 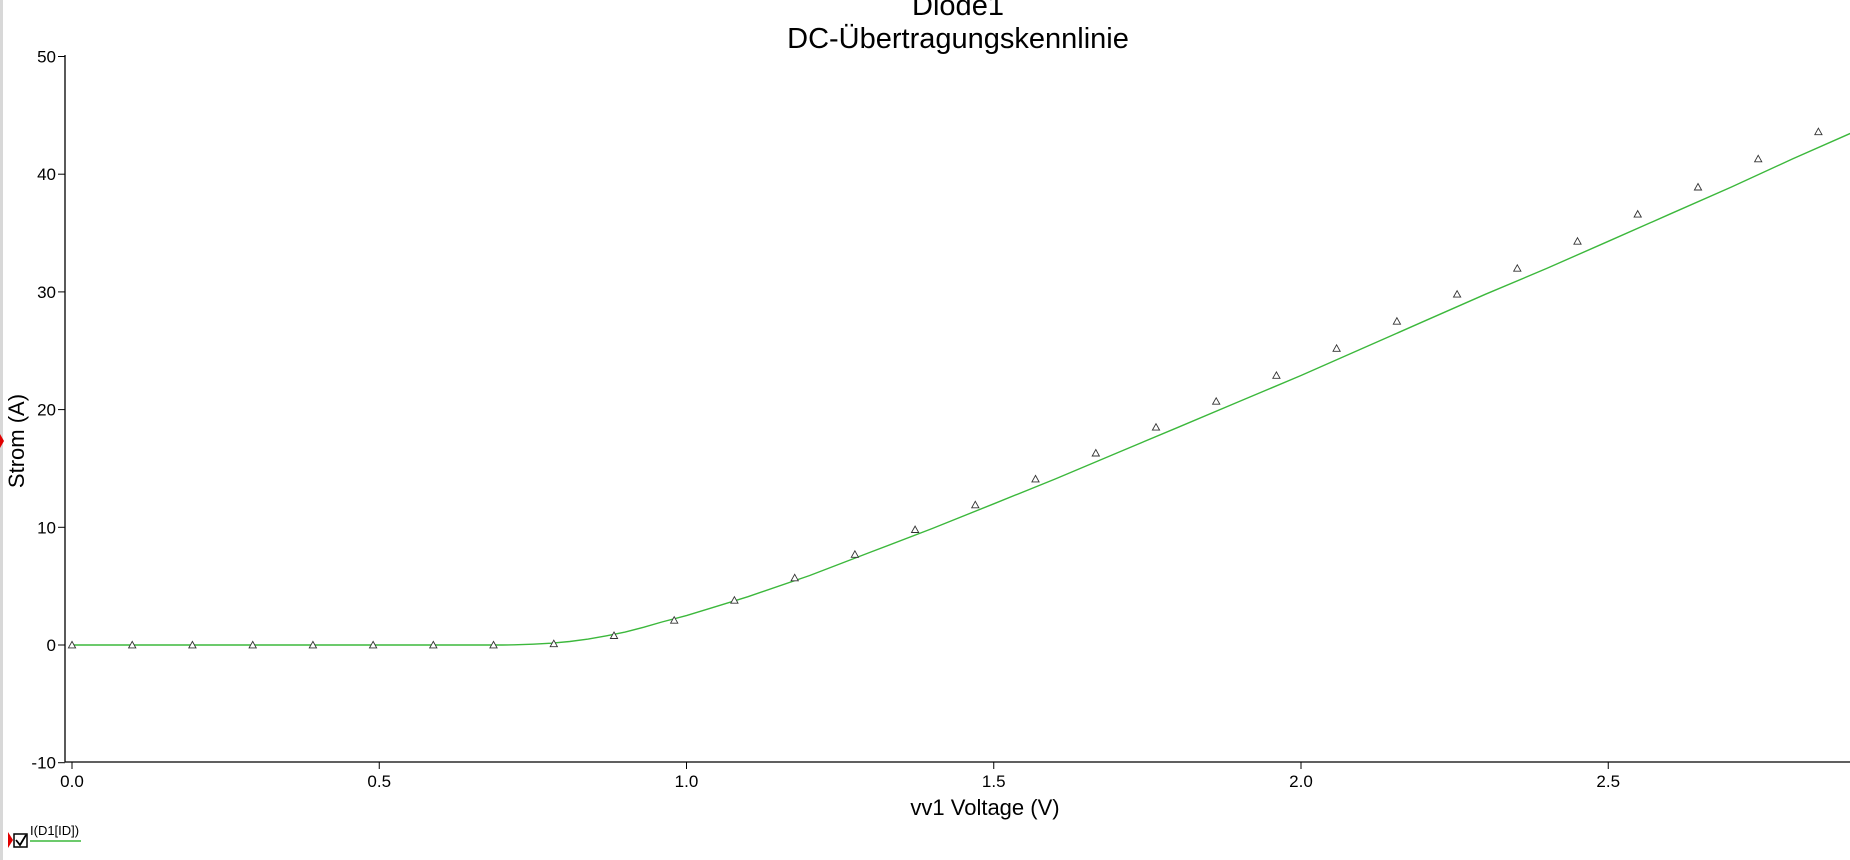 I want to click on x-tick-label: 2.5, so click(x=1608, y=781).